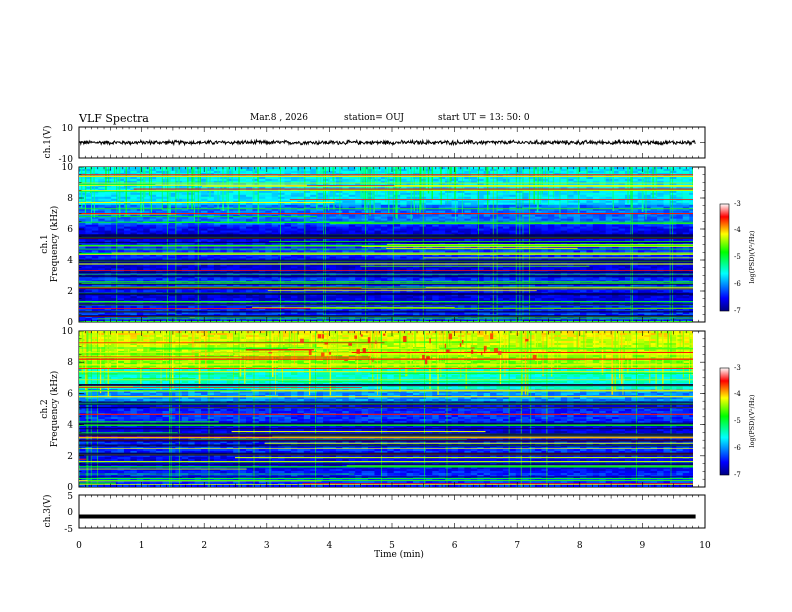 This screenshot has height=612, width=792. What do you see at coordinates (66, 160) in the screenshot?
I see `ch1-ytick-bottom: -10` at bounding box center [66, 160].